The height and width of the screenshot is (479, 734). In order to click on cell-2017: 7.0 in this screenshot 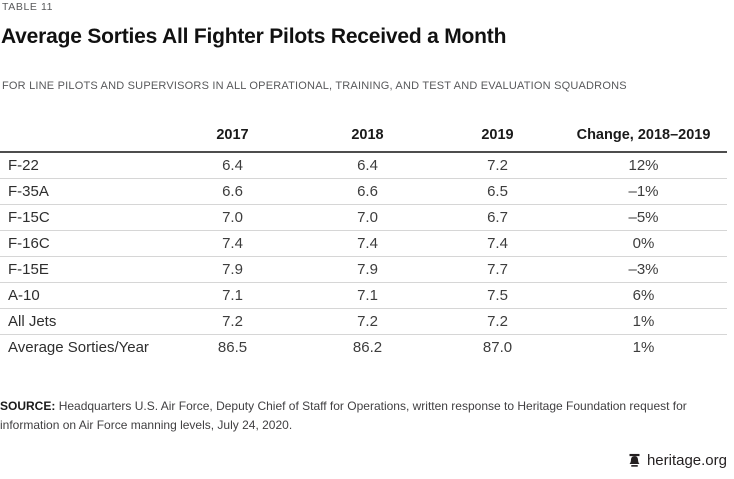, I will do `click(232, 217)`.